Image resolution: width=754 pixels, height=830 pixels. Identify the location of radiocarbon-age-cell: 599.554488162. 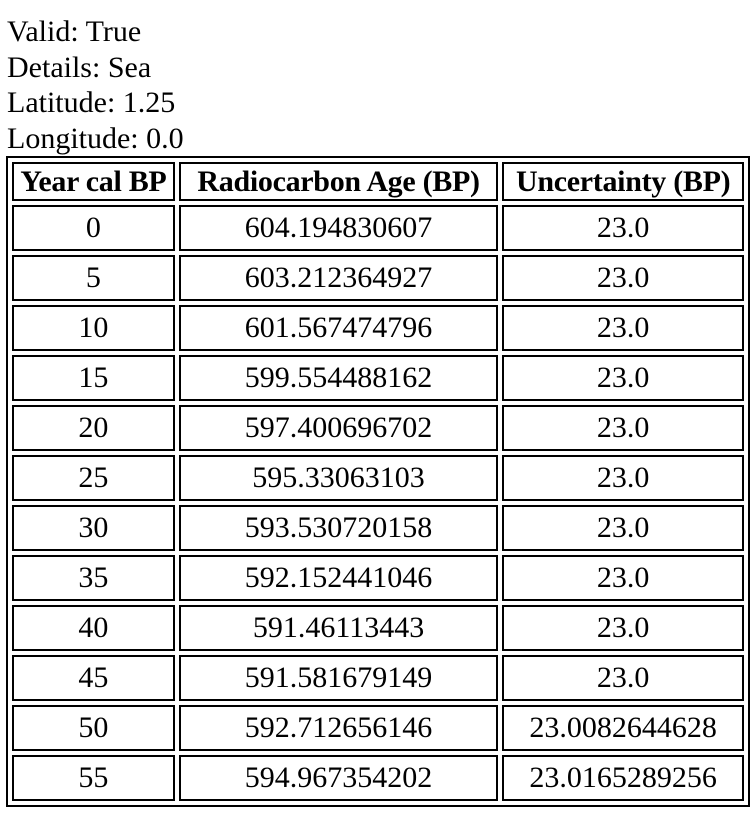
(338, 378).